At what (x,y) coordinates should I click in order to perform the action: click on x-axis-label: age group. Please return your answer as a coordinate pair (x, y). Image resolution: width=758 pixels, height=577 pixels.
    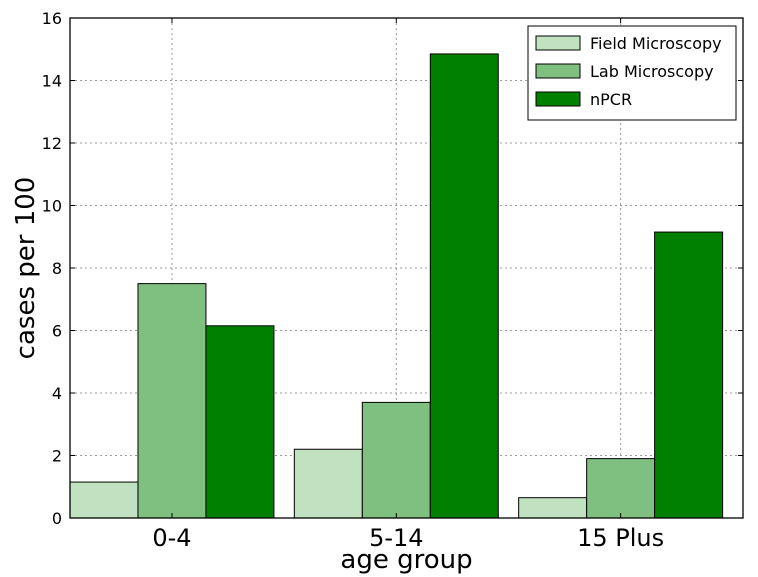
    Looking at the image, I should click on (406, 560).